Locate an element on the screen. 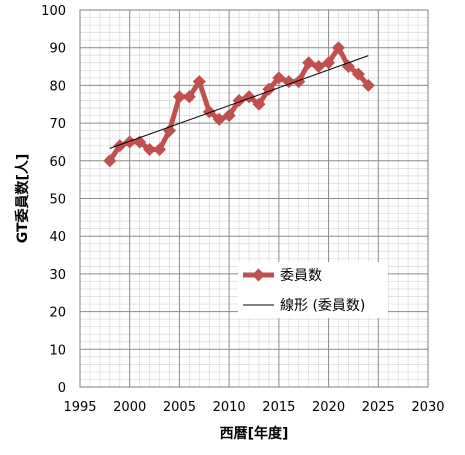 Image resolution: width=465 pixels, height=455 pixels. y-tick-label: 50 is located at coordinates (57, 200).